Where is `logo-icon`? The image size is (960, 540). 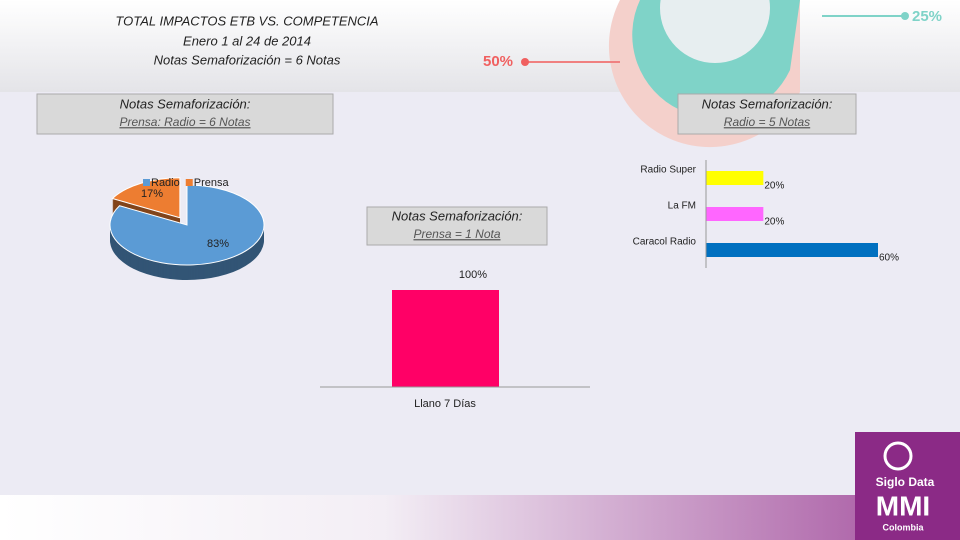 logo-icon is located at coordinates (898, 456).